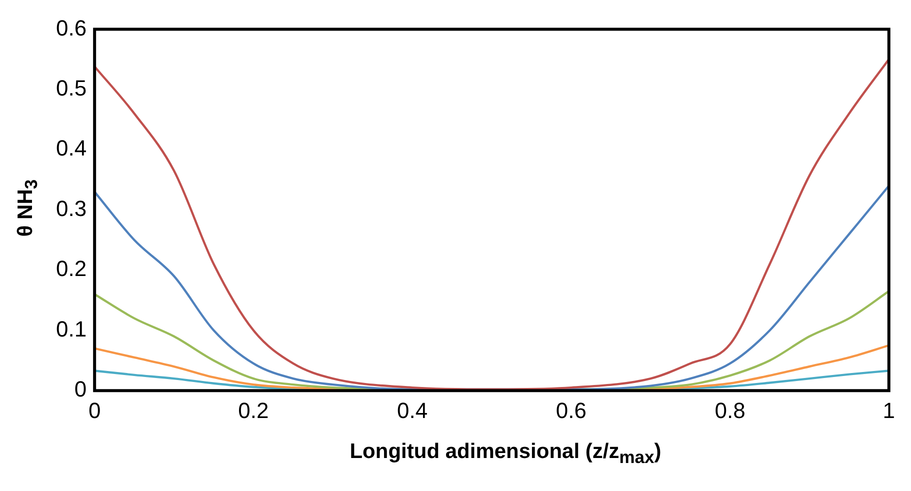  What do you see at coordinates (571, 410) in the screenshot?
I see `x-tick-label: 0.6` at bounding box center [571, 410].